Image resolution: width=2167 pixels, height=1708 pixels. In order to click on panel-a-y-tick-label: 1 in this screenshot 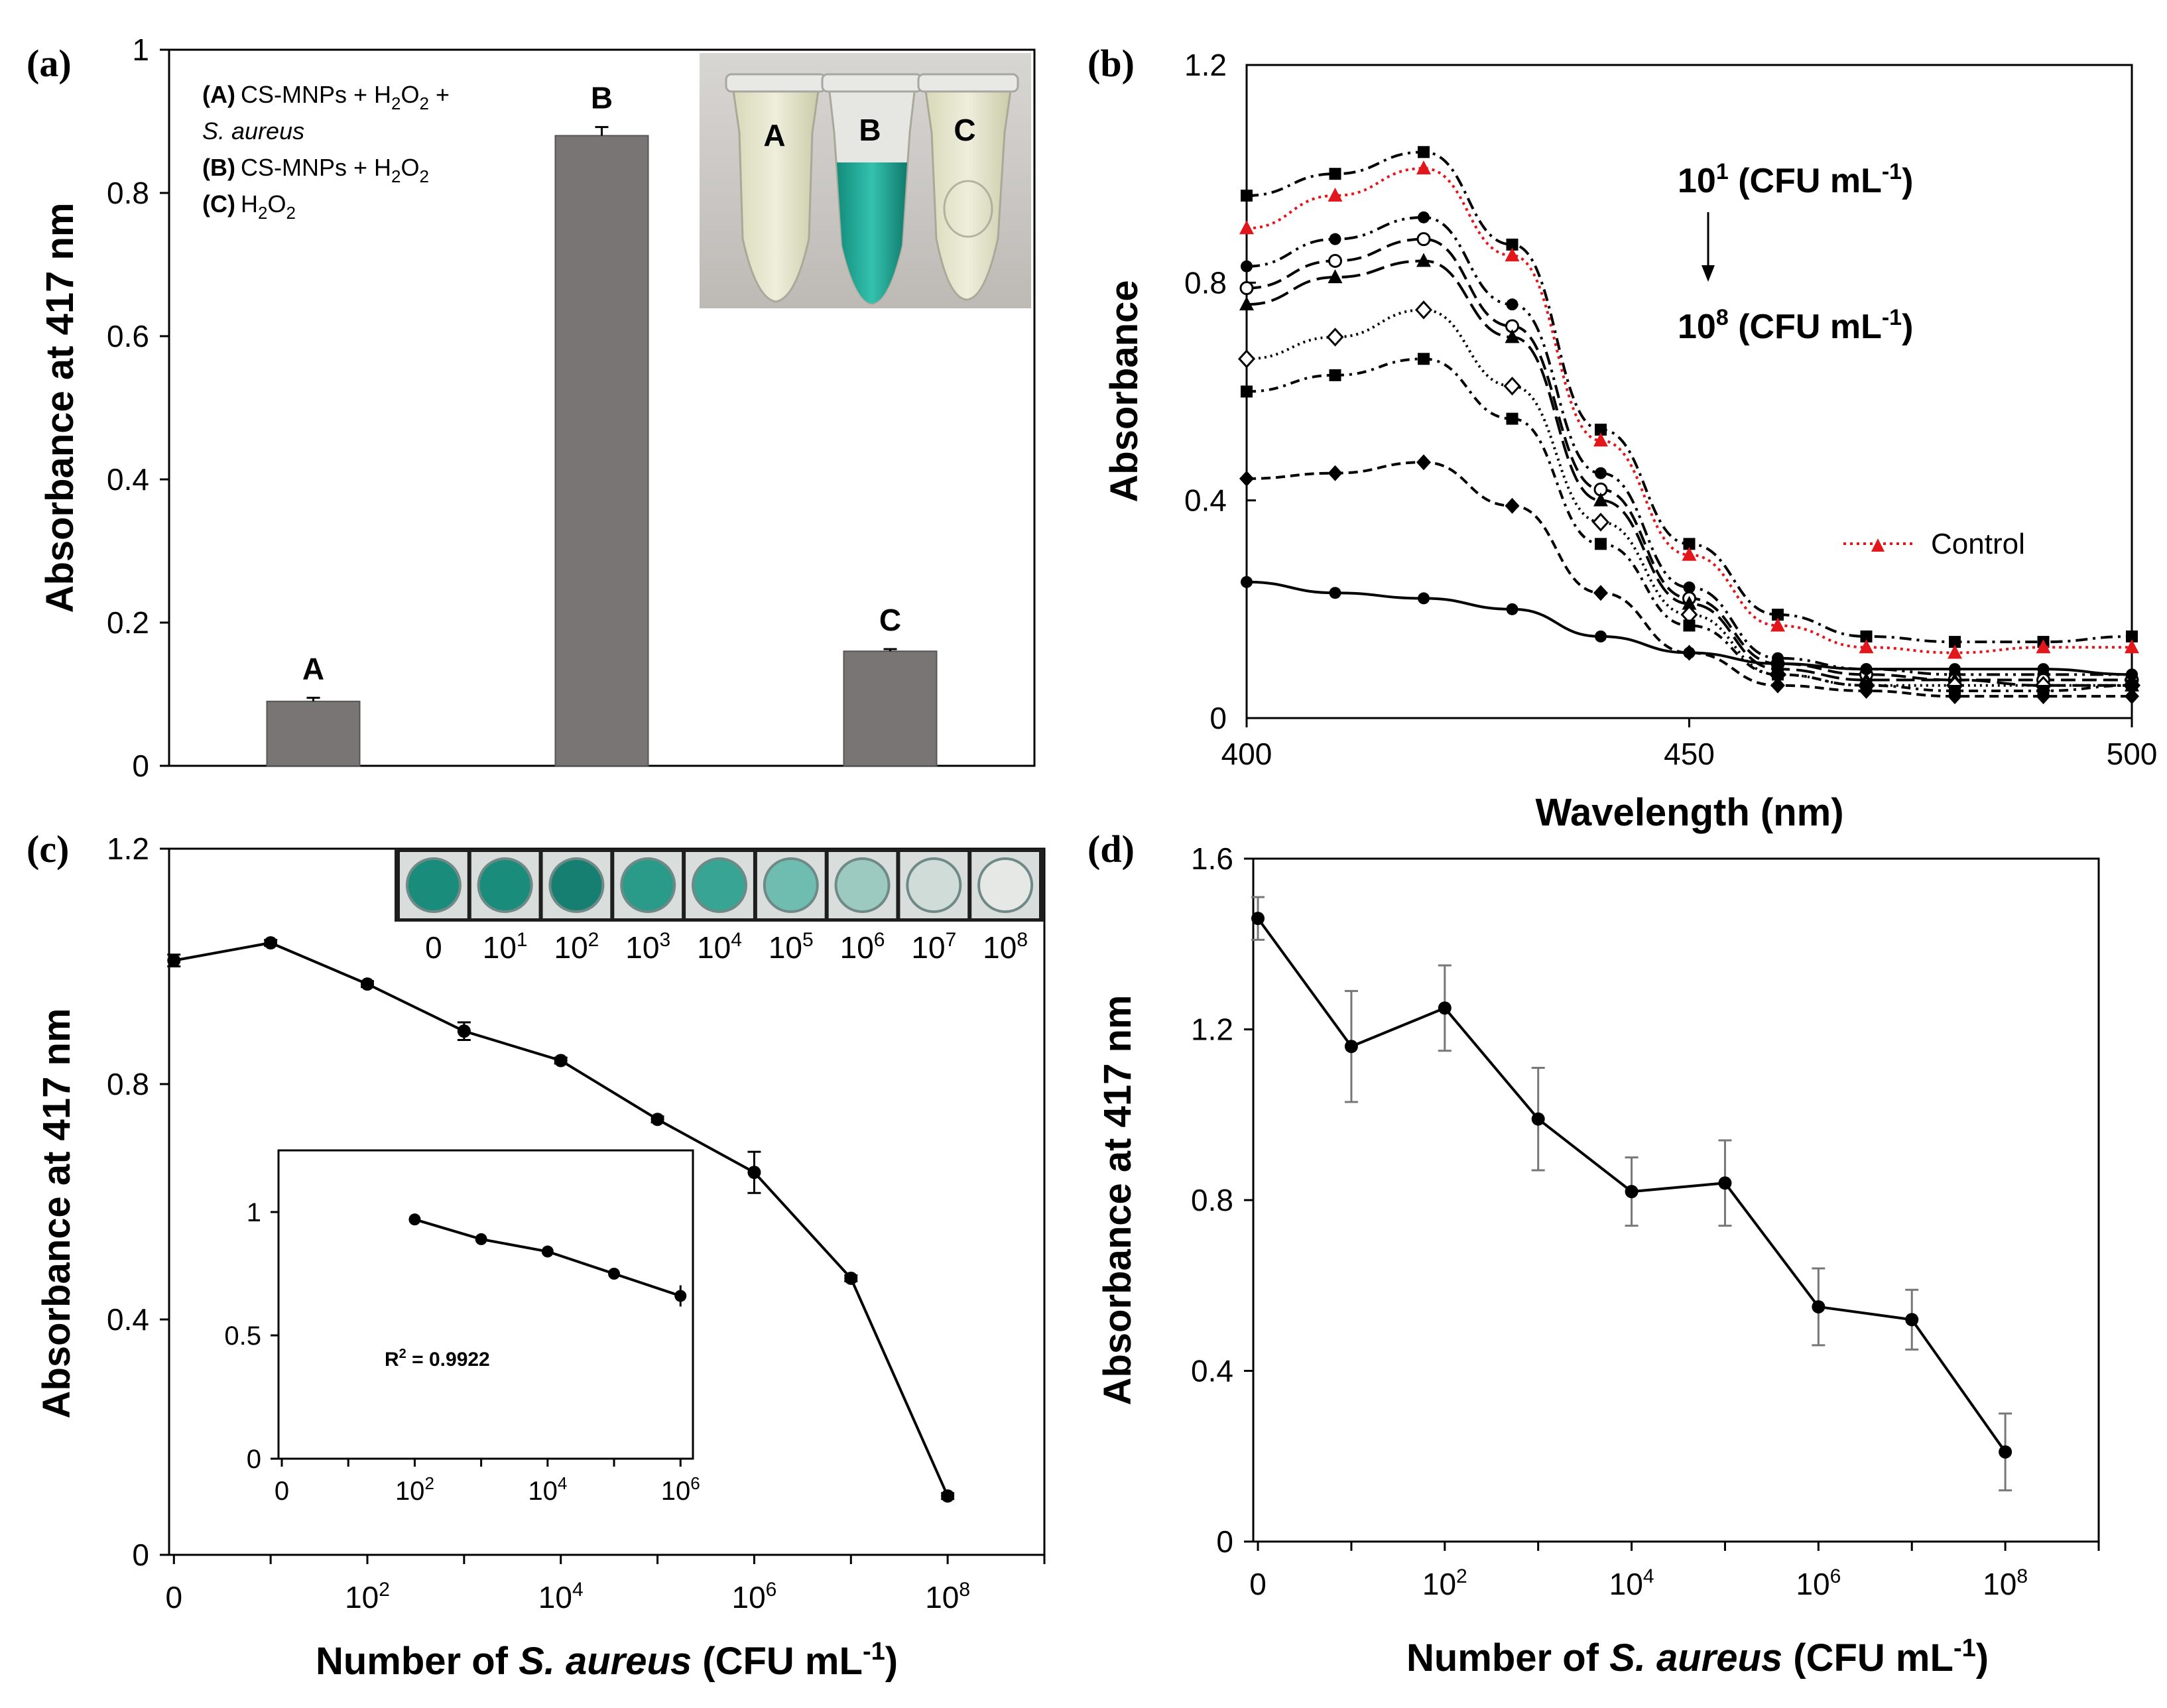, I will do `click(140, 49)`.